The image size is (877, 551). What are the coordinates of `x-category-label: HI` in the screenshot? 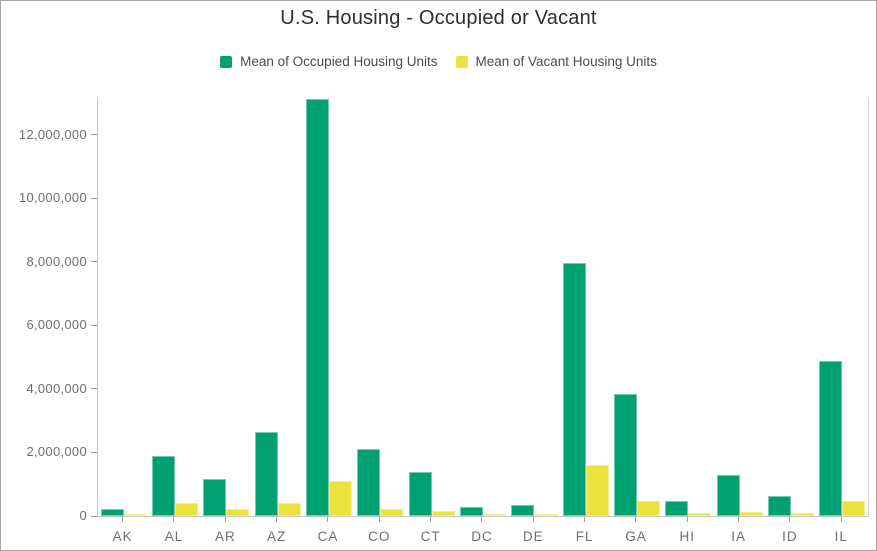 It's located at (687, 536).